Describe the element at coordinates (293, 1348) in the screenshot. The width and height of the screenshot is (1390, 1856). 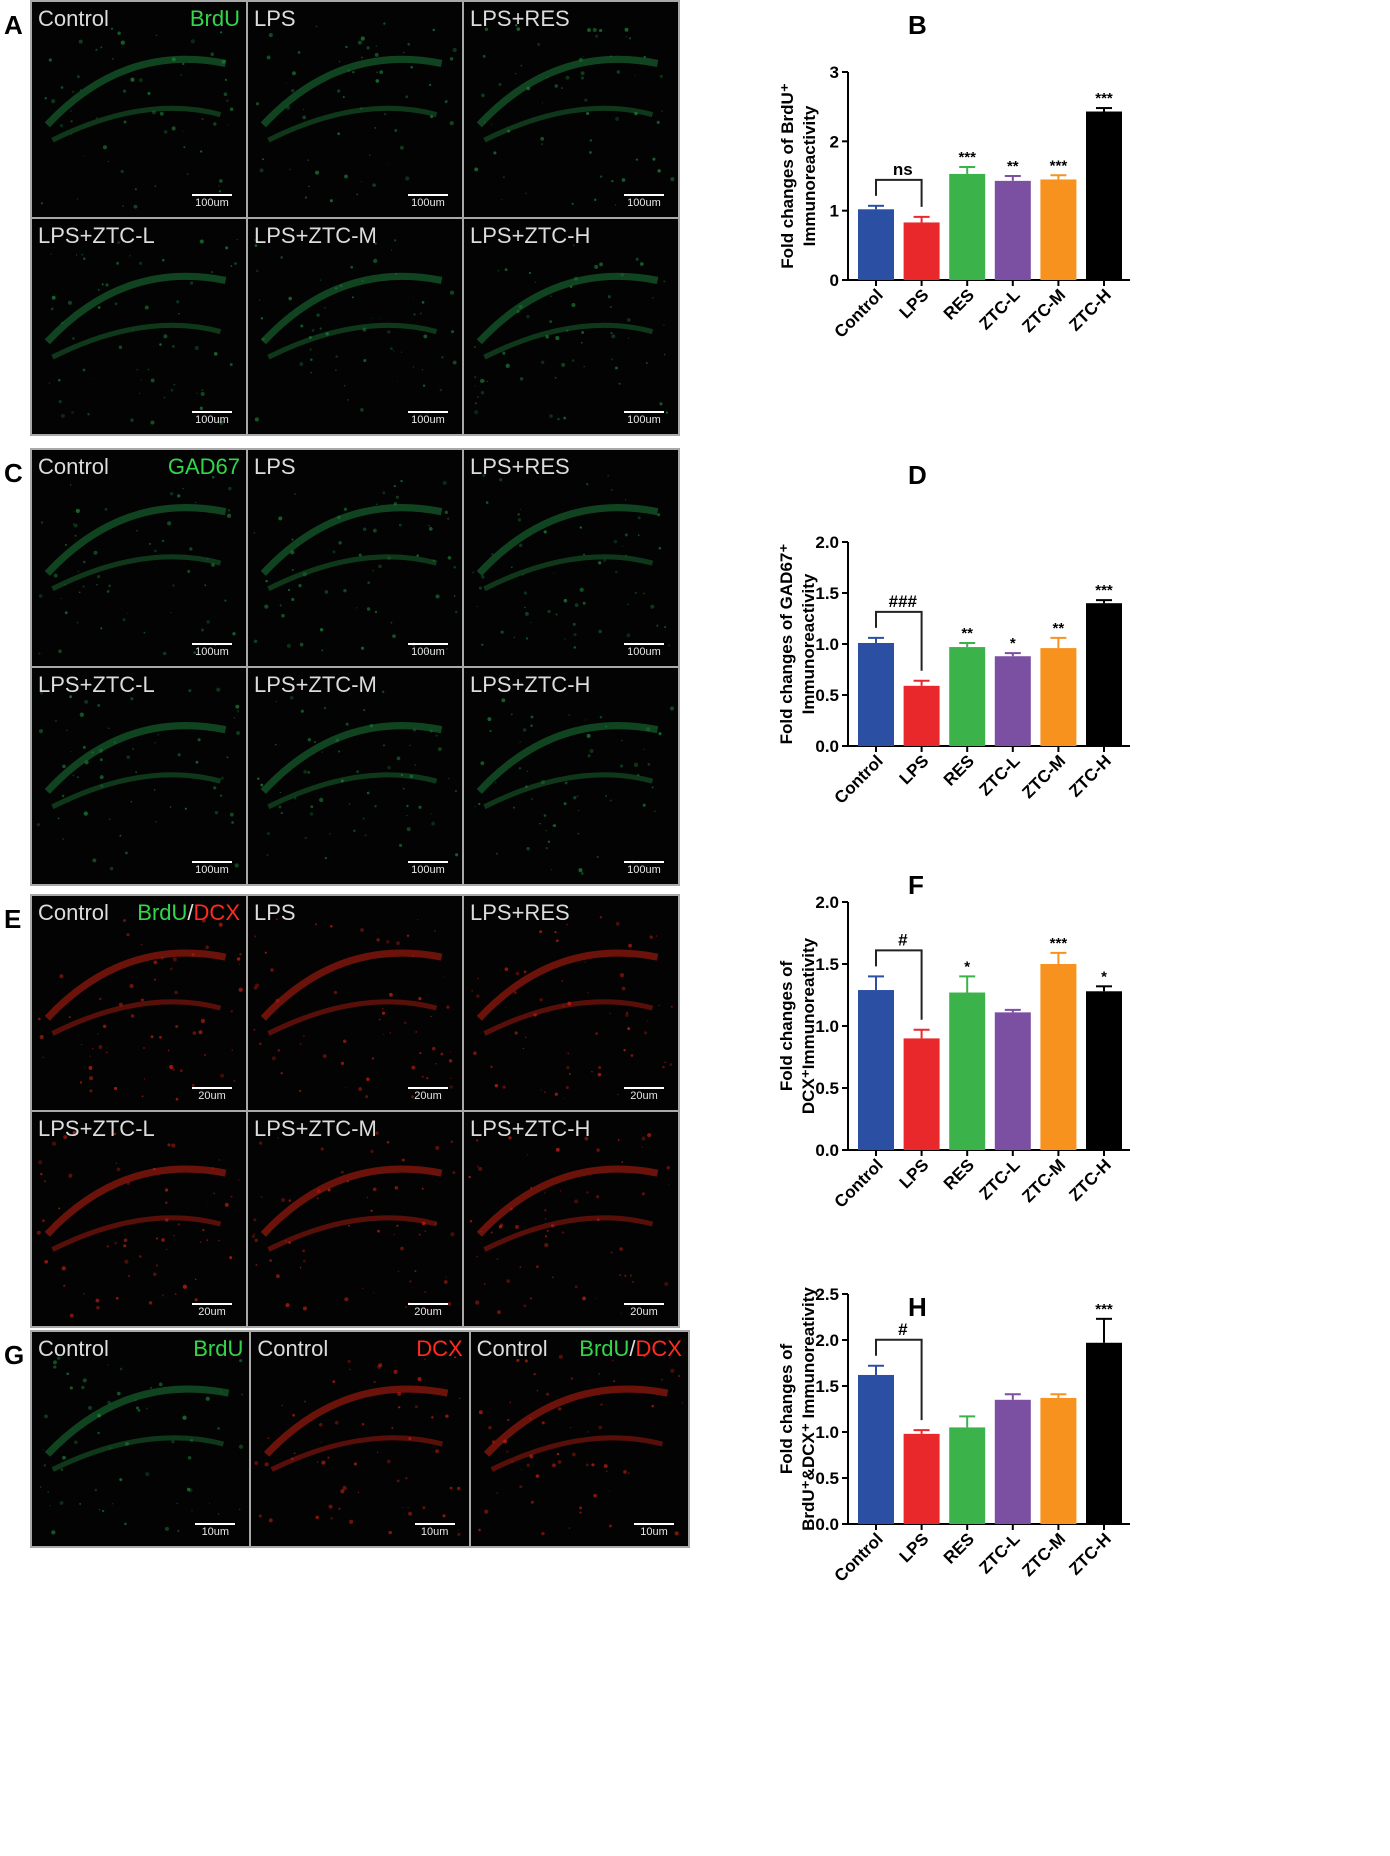
I see `panel-title: Control` at that location.